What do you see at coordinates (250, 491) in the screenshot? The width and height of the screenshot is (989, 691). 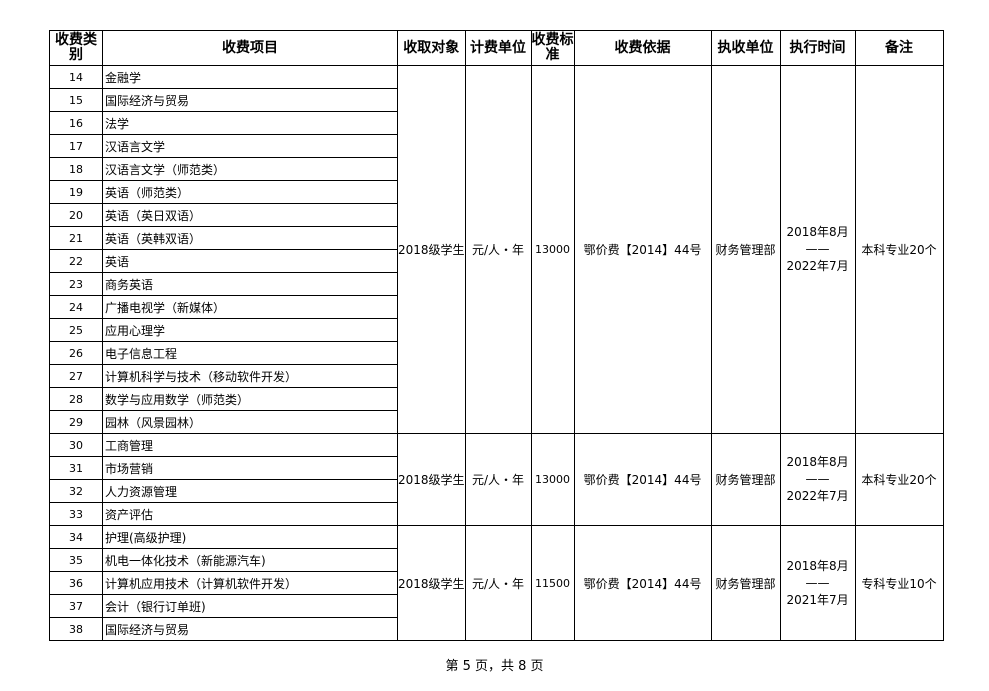 I see `item-name: 人力资源管理` at bounding box center [250, 491].